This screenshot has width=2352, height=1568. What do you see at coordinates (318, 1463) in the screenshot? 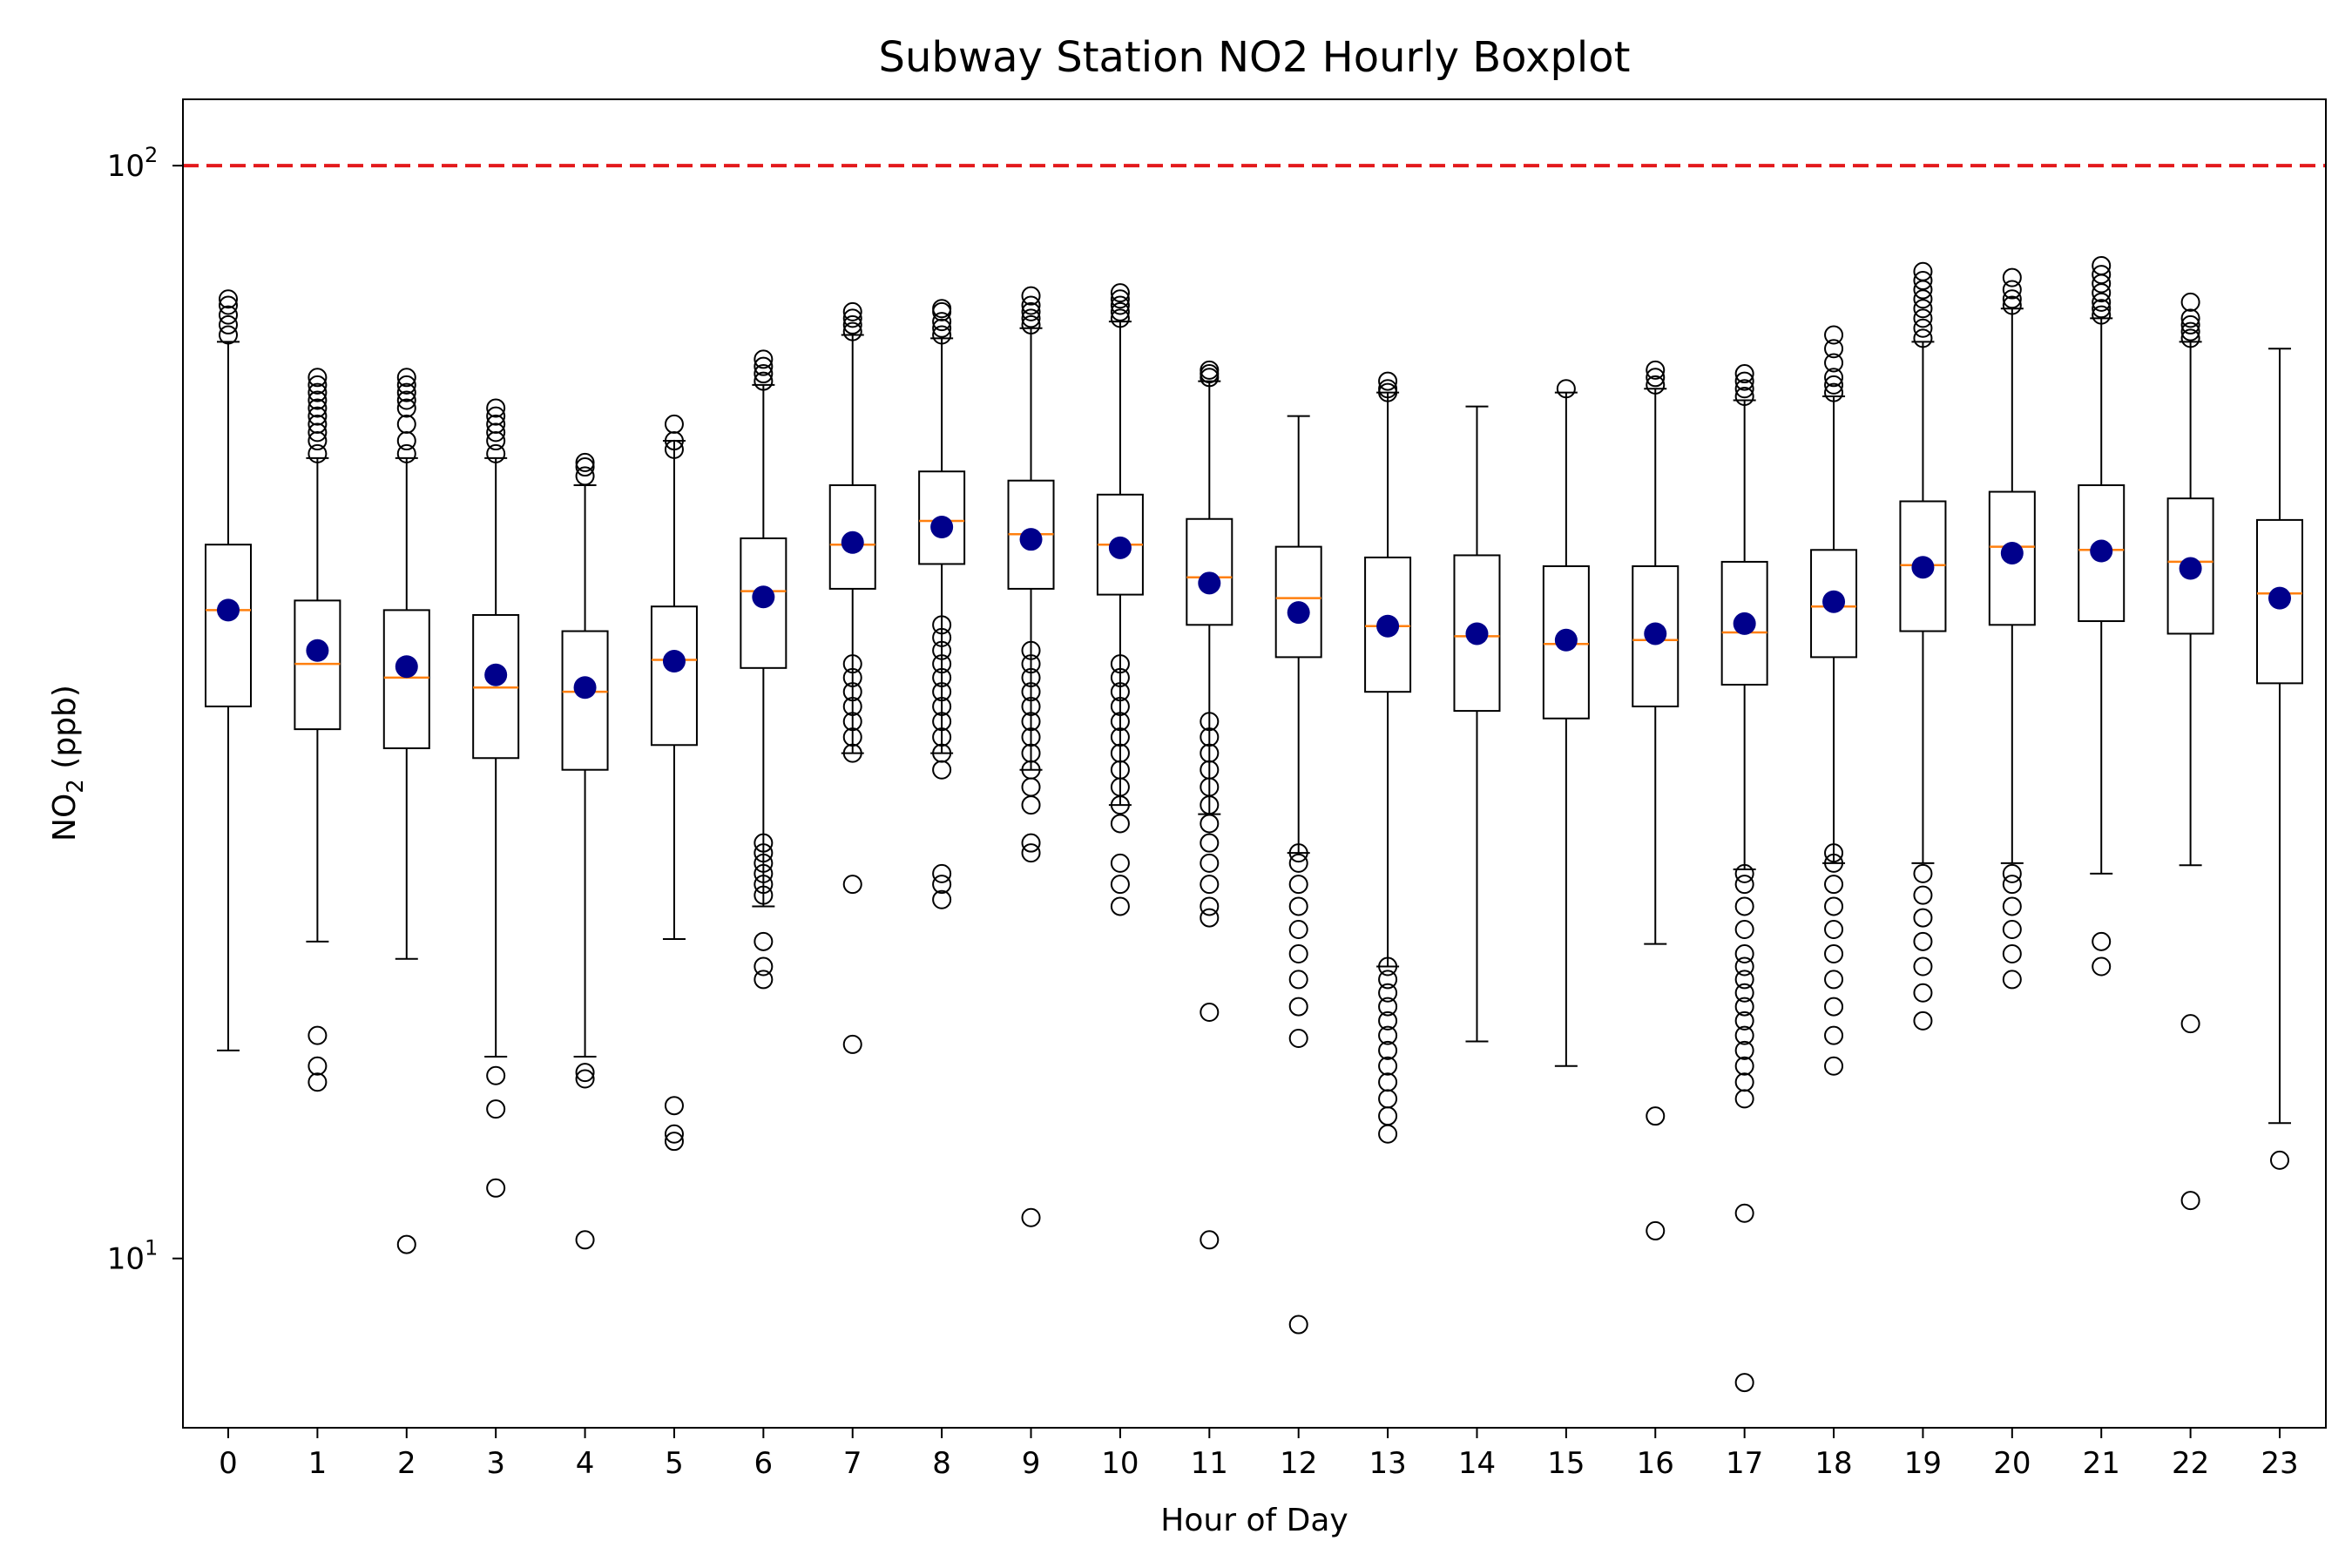
I see `x-tick-label: 1` at bounding box center [318, 1463].